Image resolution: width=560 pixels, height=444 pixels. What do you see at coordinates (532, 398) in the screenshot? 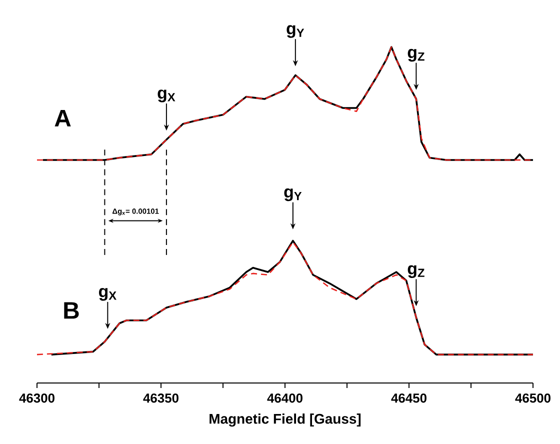
I see `x-tick-label: 46500` at bounding box center [532, 398].